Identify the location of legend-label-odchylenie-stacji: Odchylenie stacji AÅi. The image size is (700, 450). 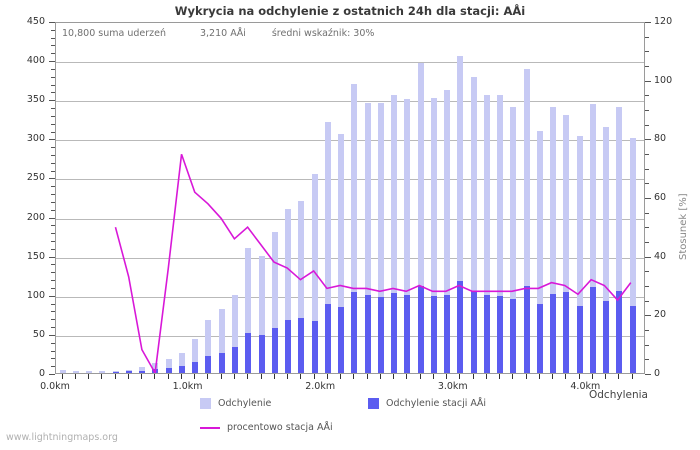
(436, 403).